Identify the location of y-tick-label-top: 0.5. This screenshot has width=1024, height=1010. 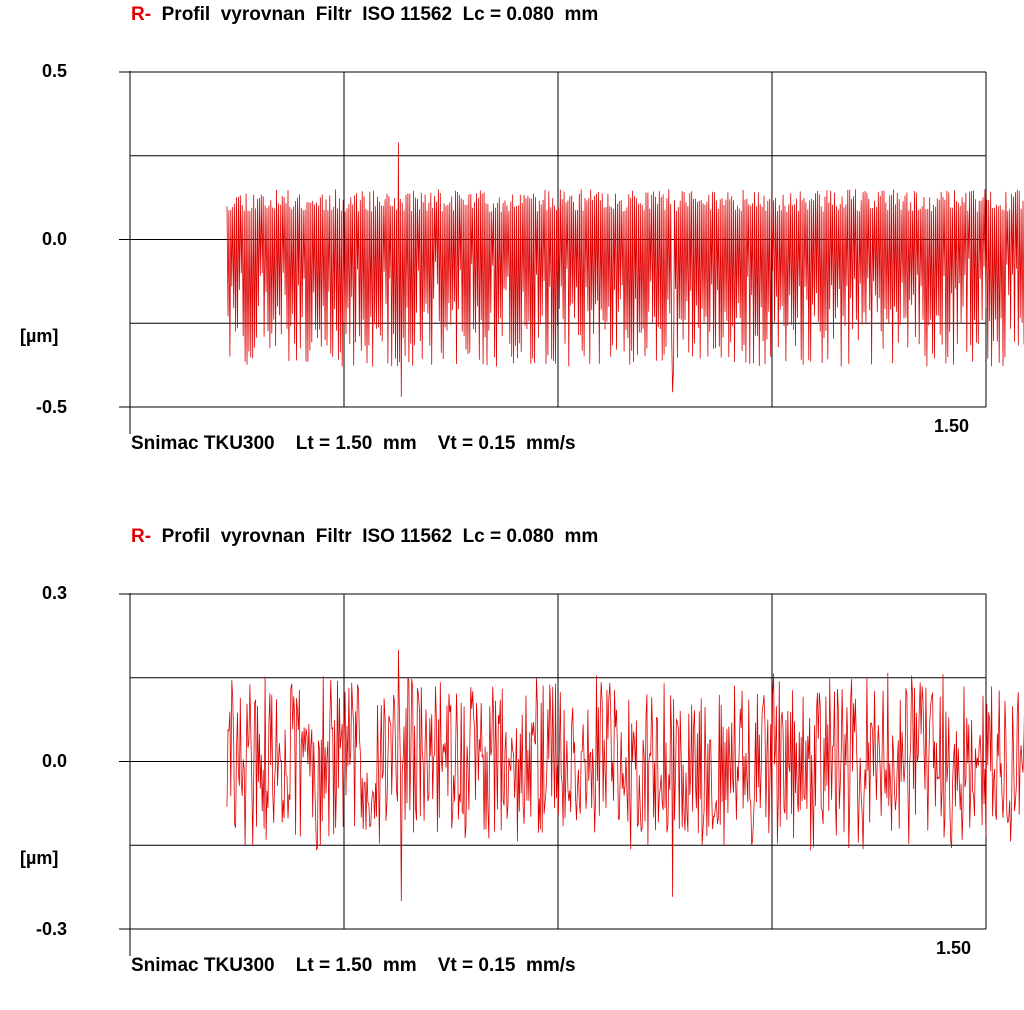
(54, 71).